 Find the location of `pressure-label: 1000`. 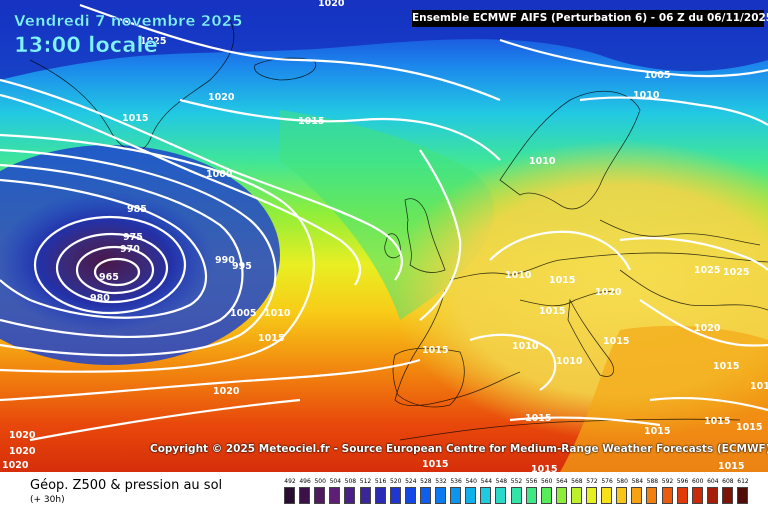

pressure-label: 1000 is located at coordinates (219, 174).